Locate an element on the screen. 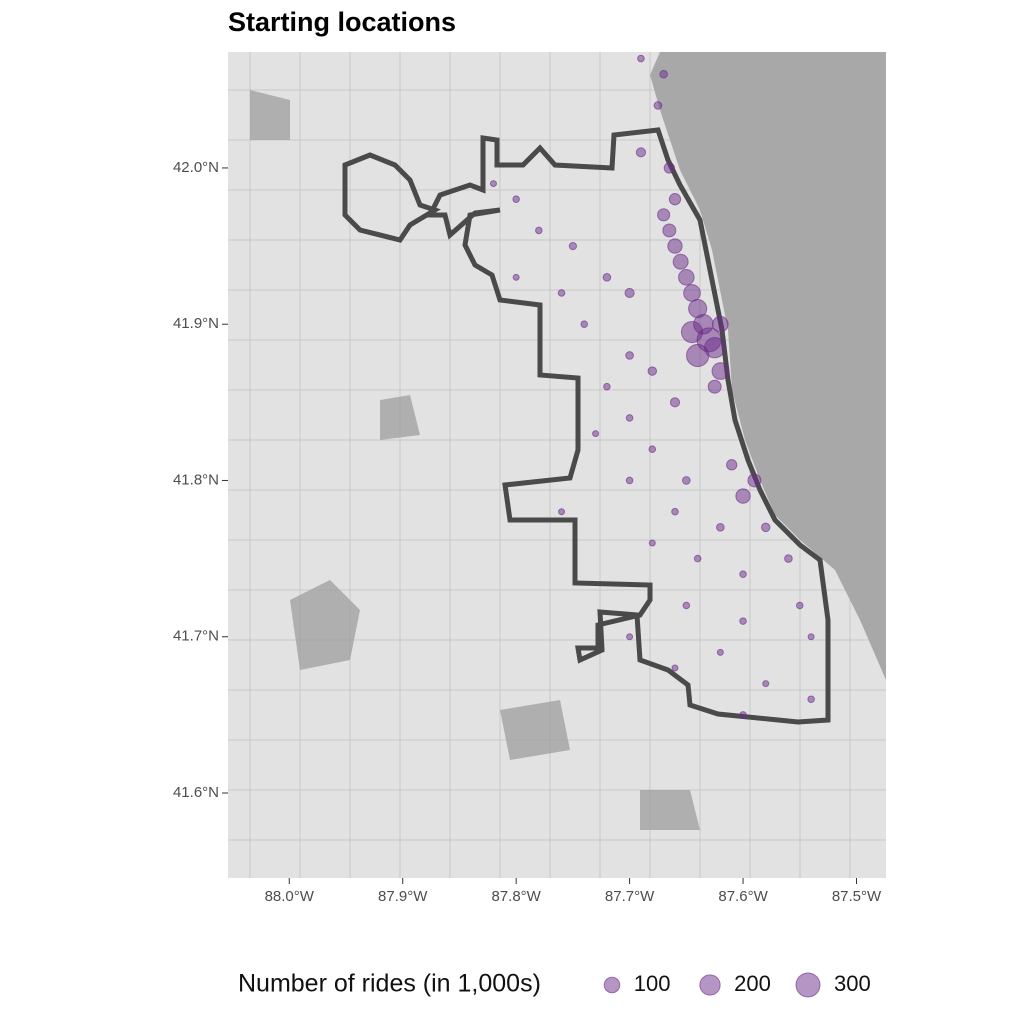 Image resolution: width=1024 pixels, height=1024 pixels. airport-boundary is located at coordinates (391, 197).